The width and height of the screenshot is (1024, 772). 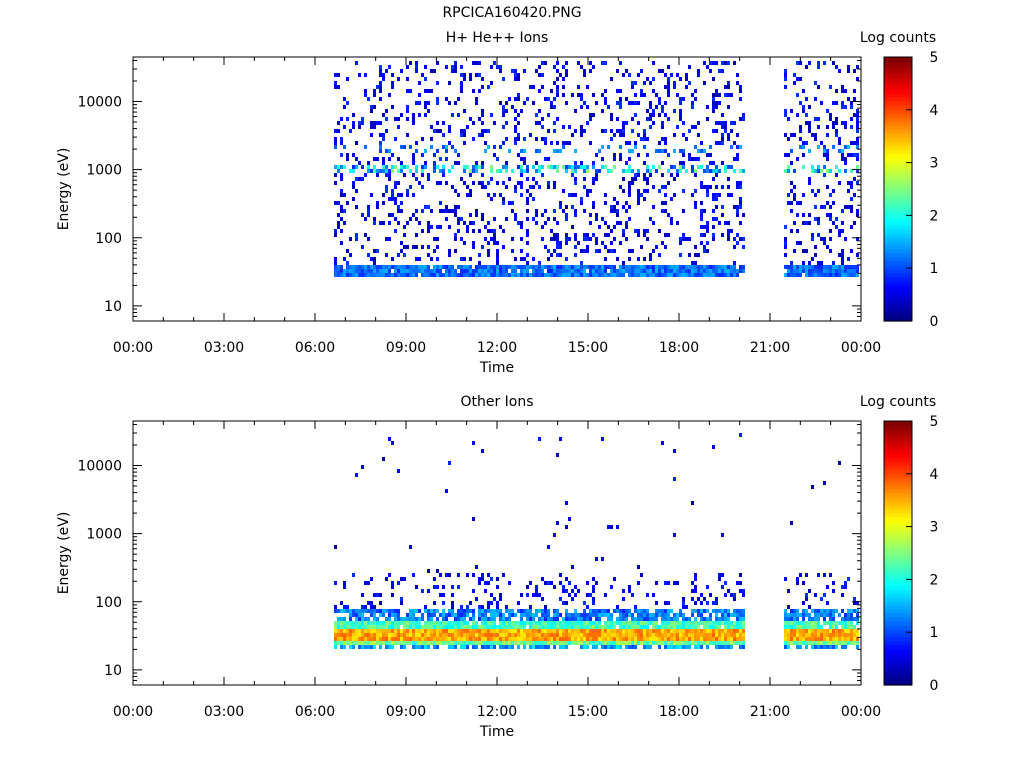 I want to click on y-tick-label: 100, so click(x=108, y=603).